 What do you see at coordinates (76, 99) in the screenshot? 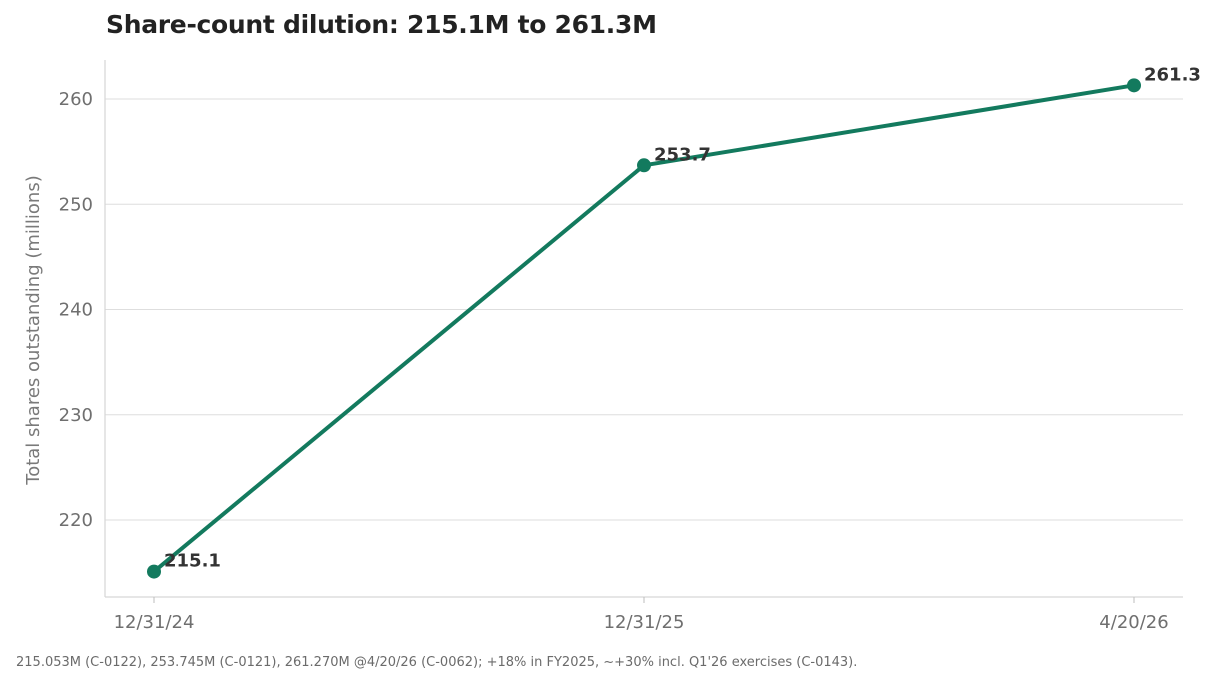
I see `y-tick-label: 260` at bounding box center [76, 99].